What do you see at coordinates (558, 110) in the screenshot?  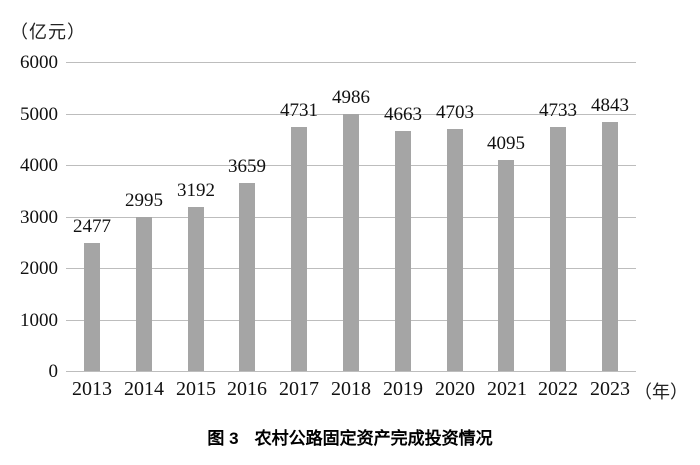 I see `bar-value-label: 4733` at bounding box center [558, 110].